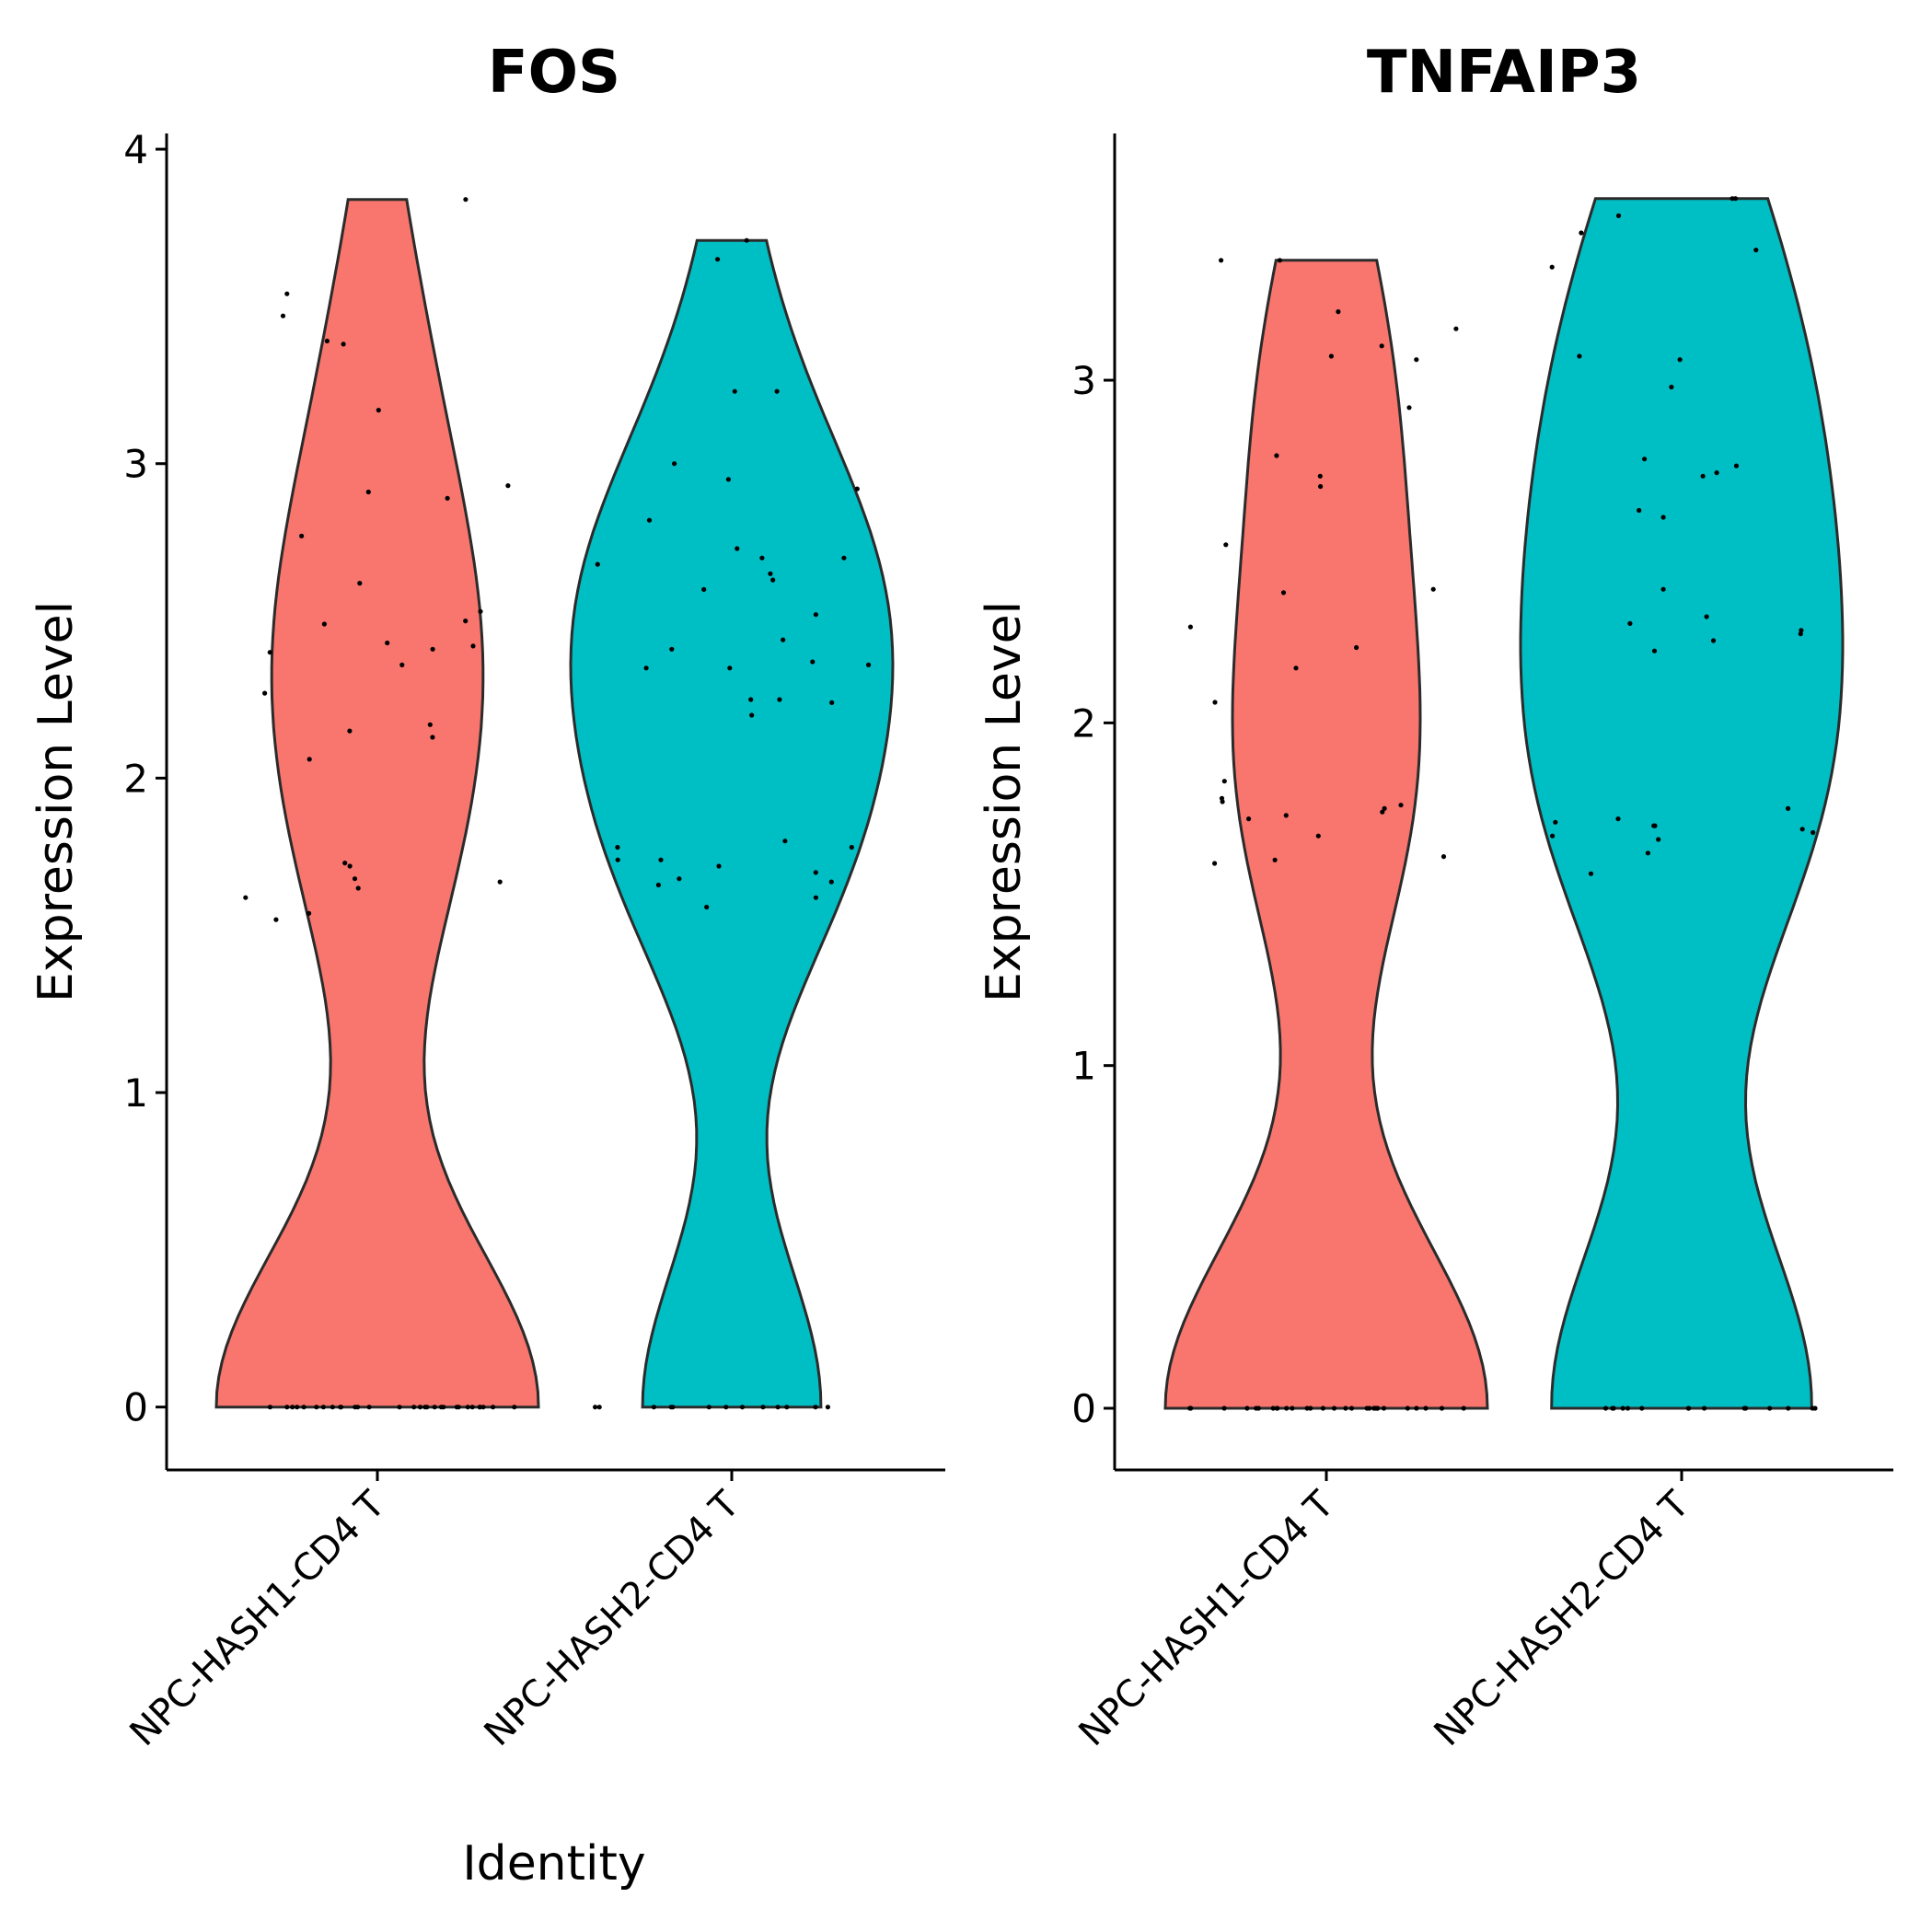 This screenshot has width=1932, height=1932. What do you see at coordinates (1084, 1409) in the screenshot?
I see `y-tick-label: 0` at bounding box center [1084, 1409].